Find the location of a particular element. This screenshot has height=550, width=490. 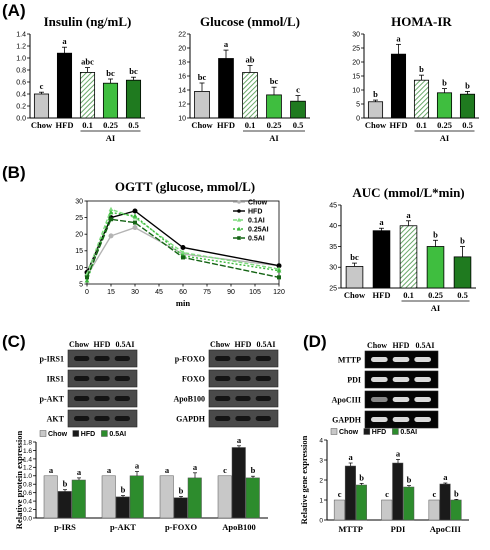

x-category-label: HFD is located at coordinates (65, 125).